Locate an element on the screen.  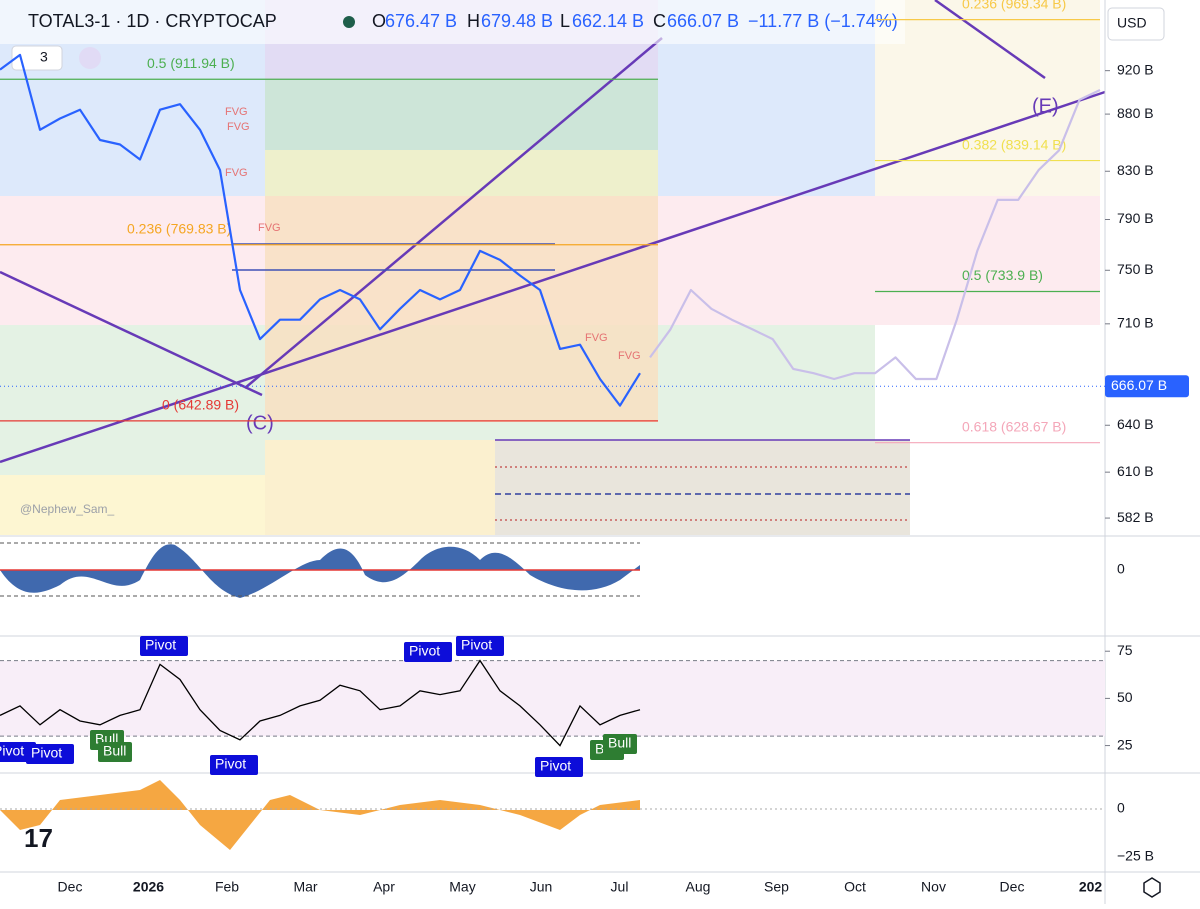
y-tick-label: 25 is located at coordinates (1125, 744).